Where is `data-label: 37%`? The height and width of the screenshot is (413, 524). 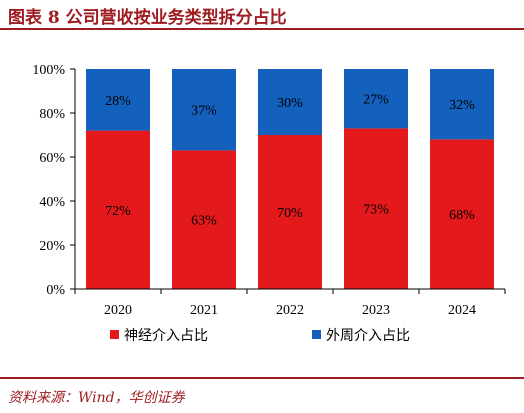
data-label: 37% is located at coordinates (204, 111).